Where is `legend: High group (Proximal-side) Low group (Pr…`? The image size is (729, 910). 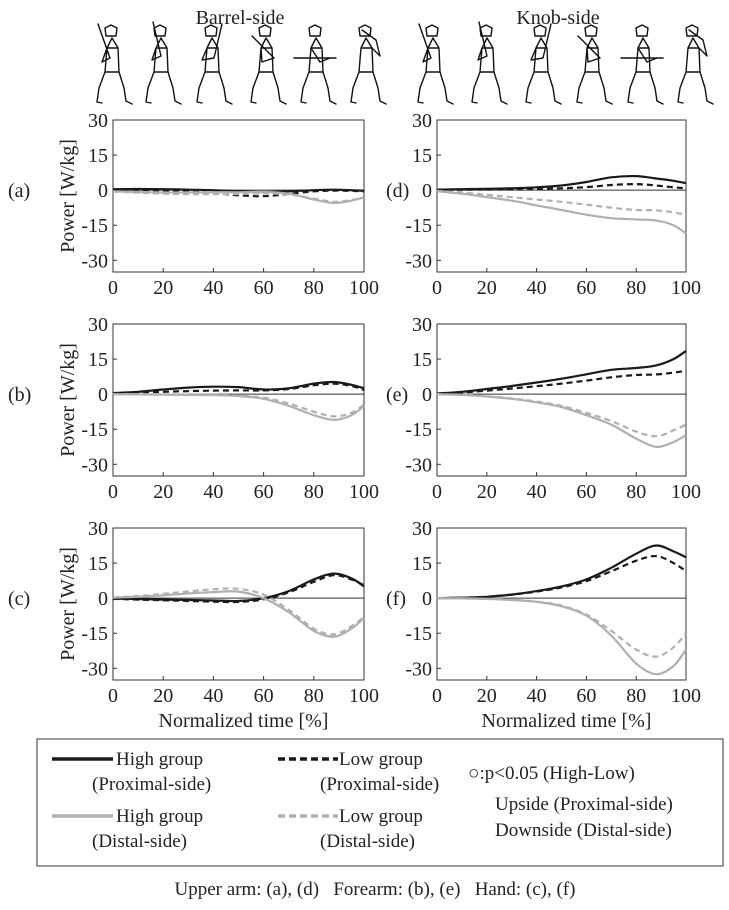
legend: High group (Proximal-side) Low group (Pr… is located at coordinates (380, 802).